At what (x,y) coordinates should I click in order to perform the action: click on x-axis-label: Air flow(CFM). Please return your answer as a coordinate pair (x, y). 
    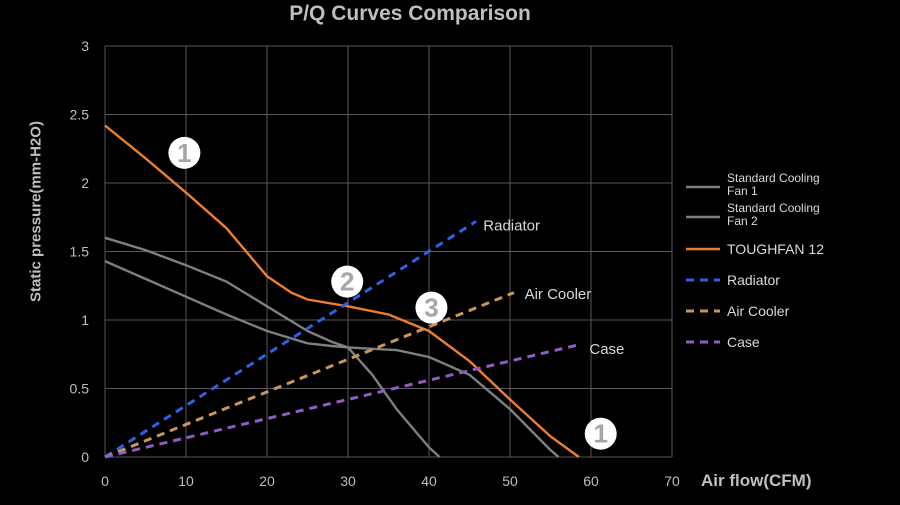
    Looking at the image, I should click on (756, 480).